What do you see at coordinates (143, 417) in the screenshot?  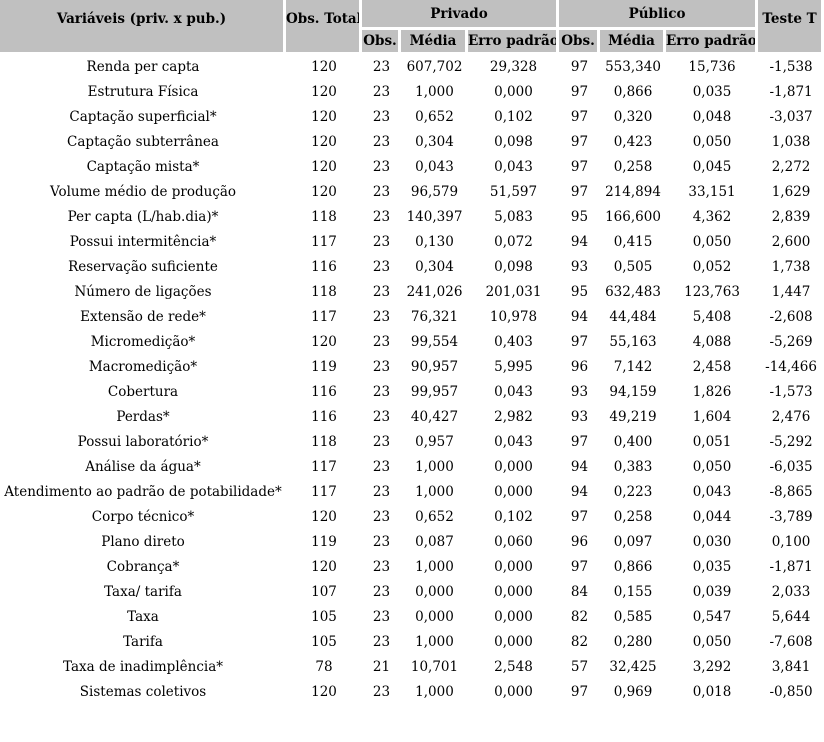 I see `variable-name-cell: Perdas*` at bounding box center [143, 417].